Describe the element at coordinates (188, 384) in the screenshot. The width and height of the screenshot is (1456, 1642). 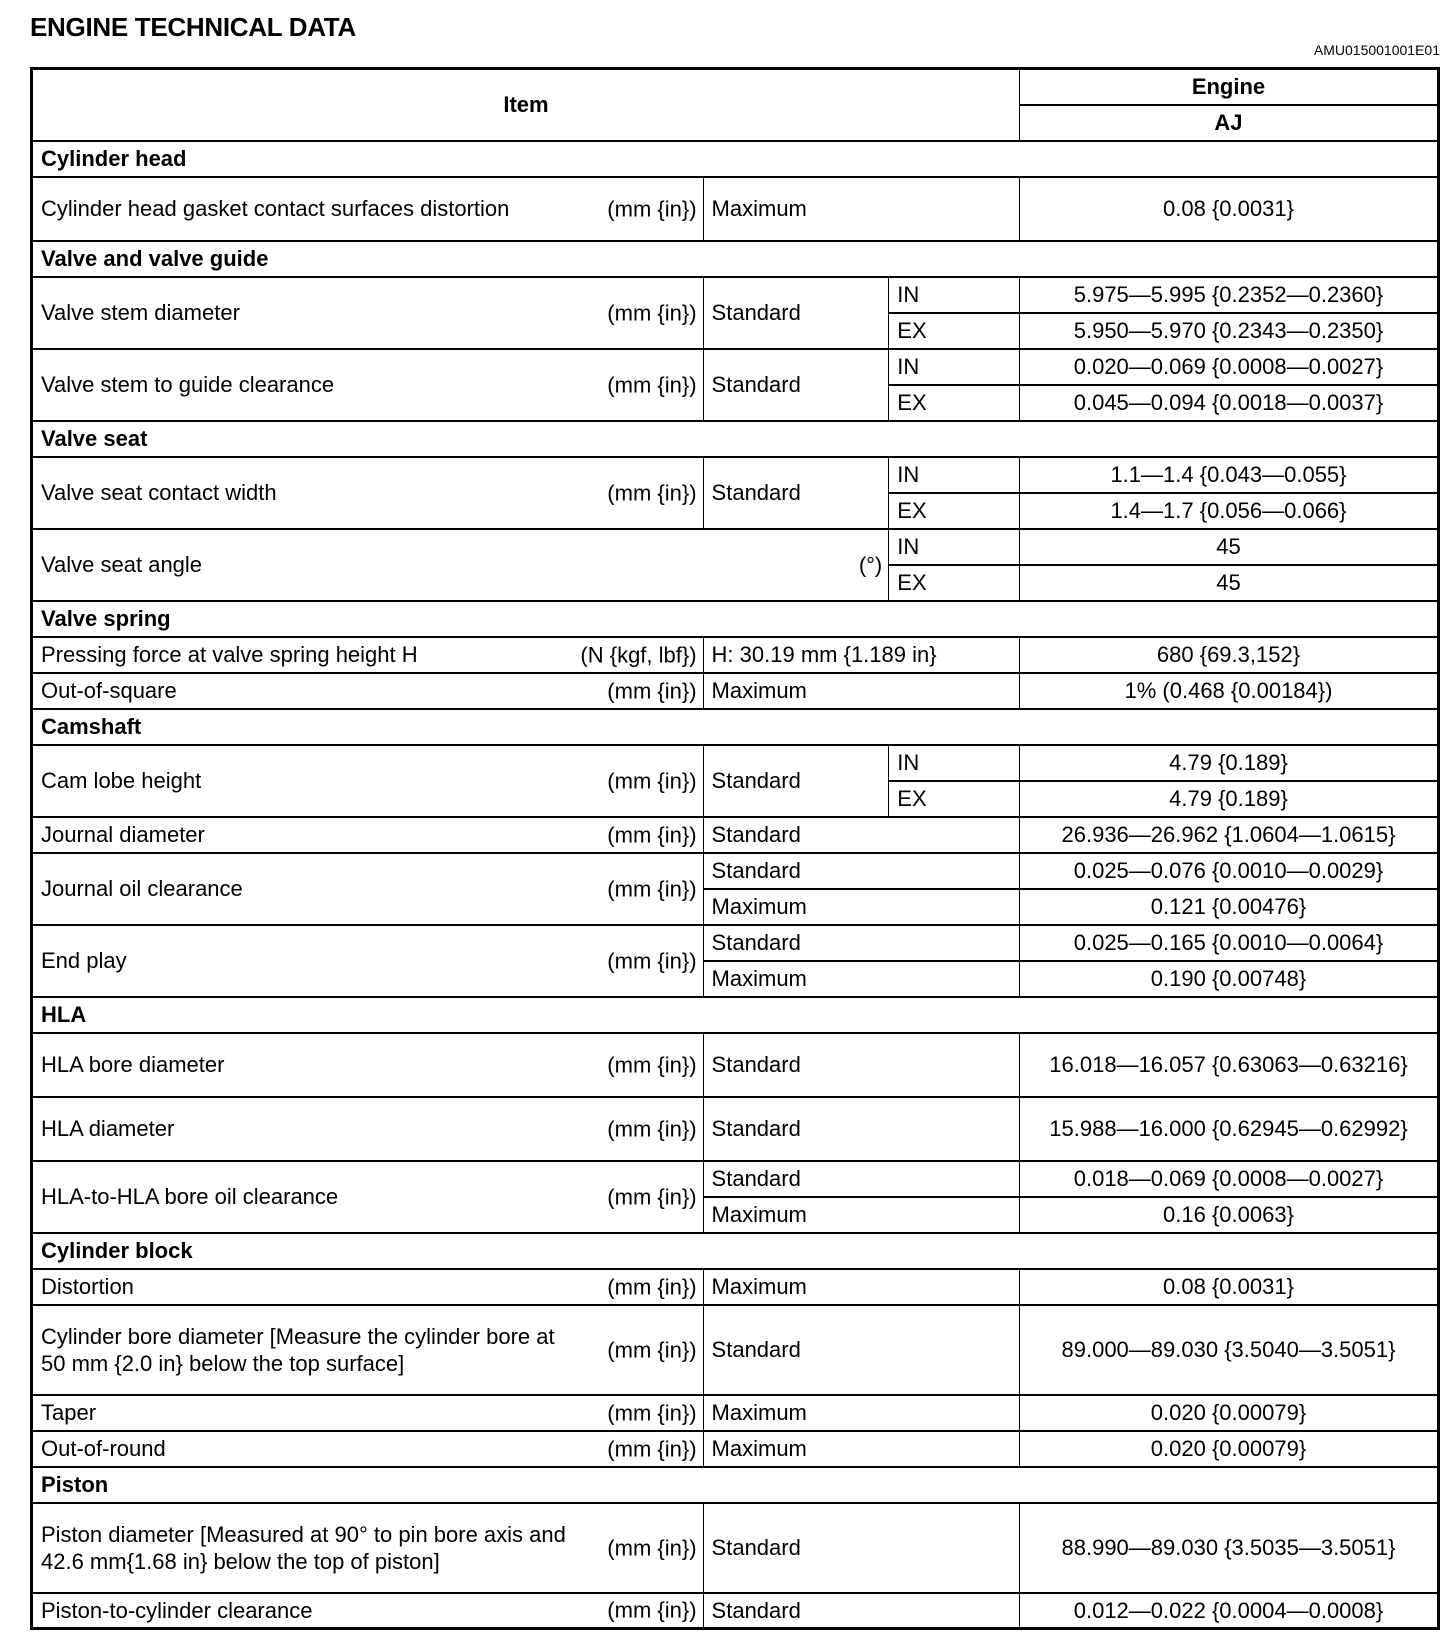
I see `item-label: Valve stem to guide clearance` at that location.